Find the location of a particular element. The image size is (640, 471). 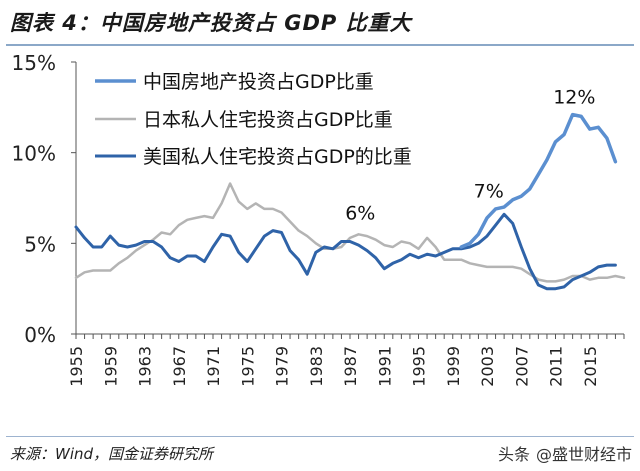

x-tick-label: 1971 is located at coordinates (213, 366).